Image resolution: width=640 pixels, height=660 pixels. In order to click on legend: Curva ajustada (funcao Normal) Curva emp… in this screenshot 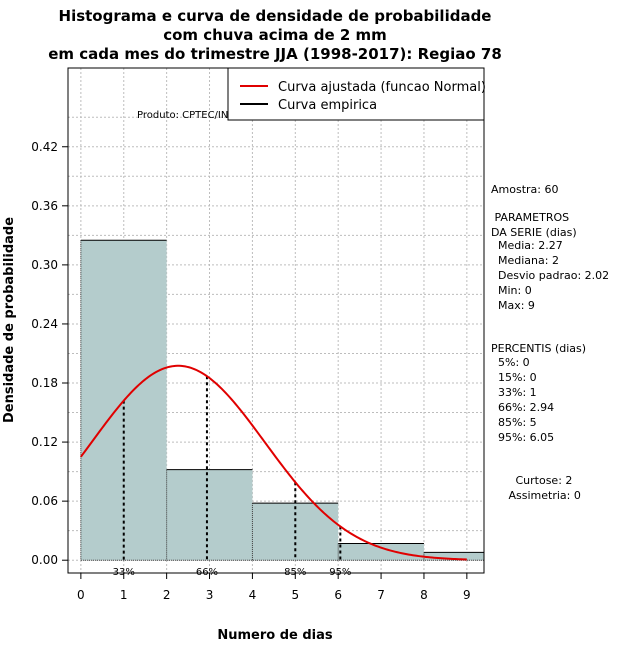, I will do `click(356, 94)`.